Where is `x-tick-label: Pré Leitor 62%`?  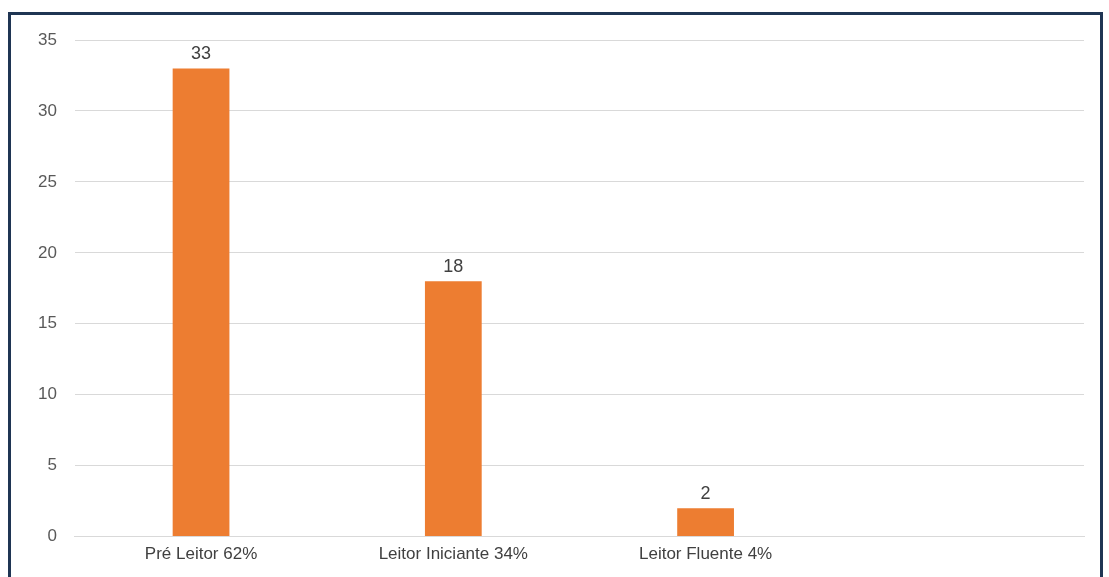 x-tick-label: Pré Leitor 62% is located at coordinates (201, 554).